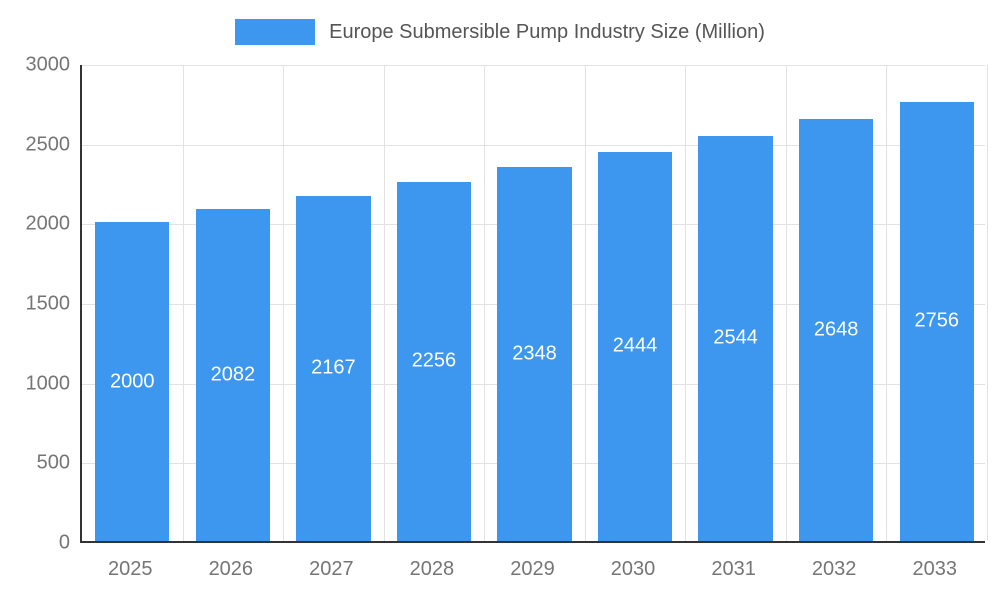 This screenshot has height=600, width=1000. I want to click on bar-value-label: 2648, so click(836, 329).